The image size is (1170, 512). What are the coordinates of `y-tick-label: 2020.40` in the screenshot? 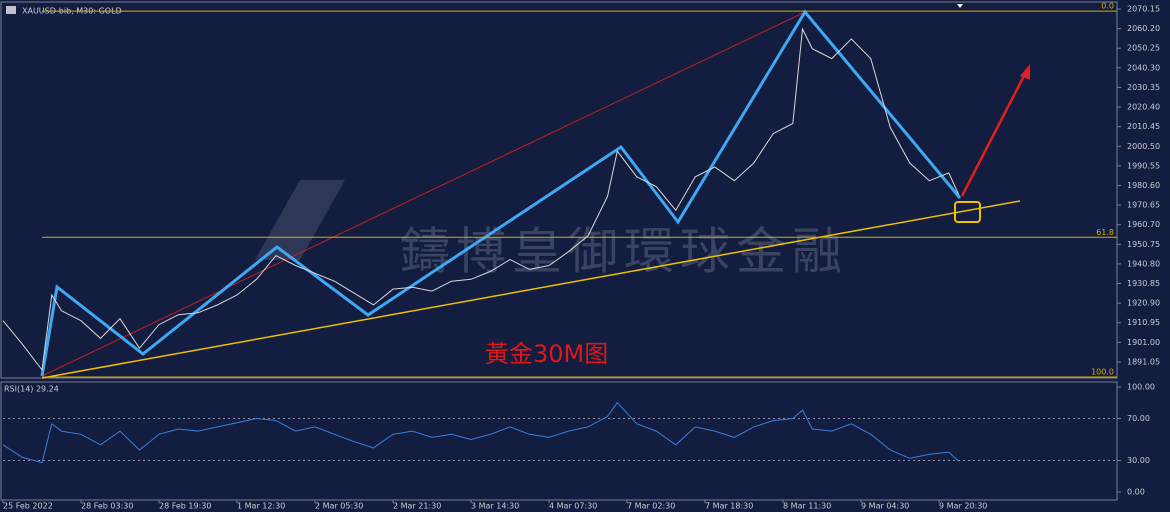 It's located at (1143, 107).